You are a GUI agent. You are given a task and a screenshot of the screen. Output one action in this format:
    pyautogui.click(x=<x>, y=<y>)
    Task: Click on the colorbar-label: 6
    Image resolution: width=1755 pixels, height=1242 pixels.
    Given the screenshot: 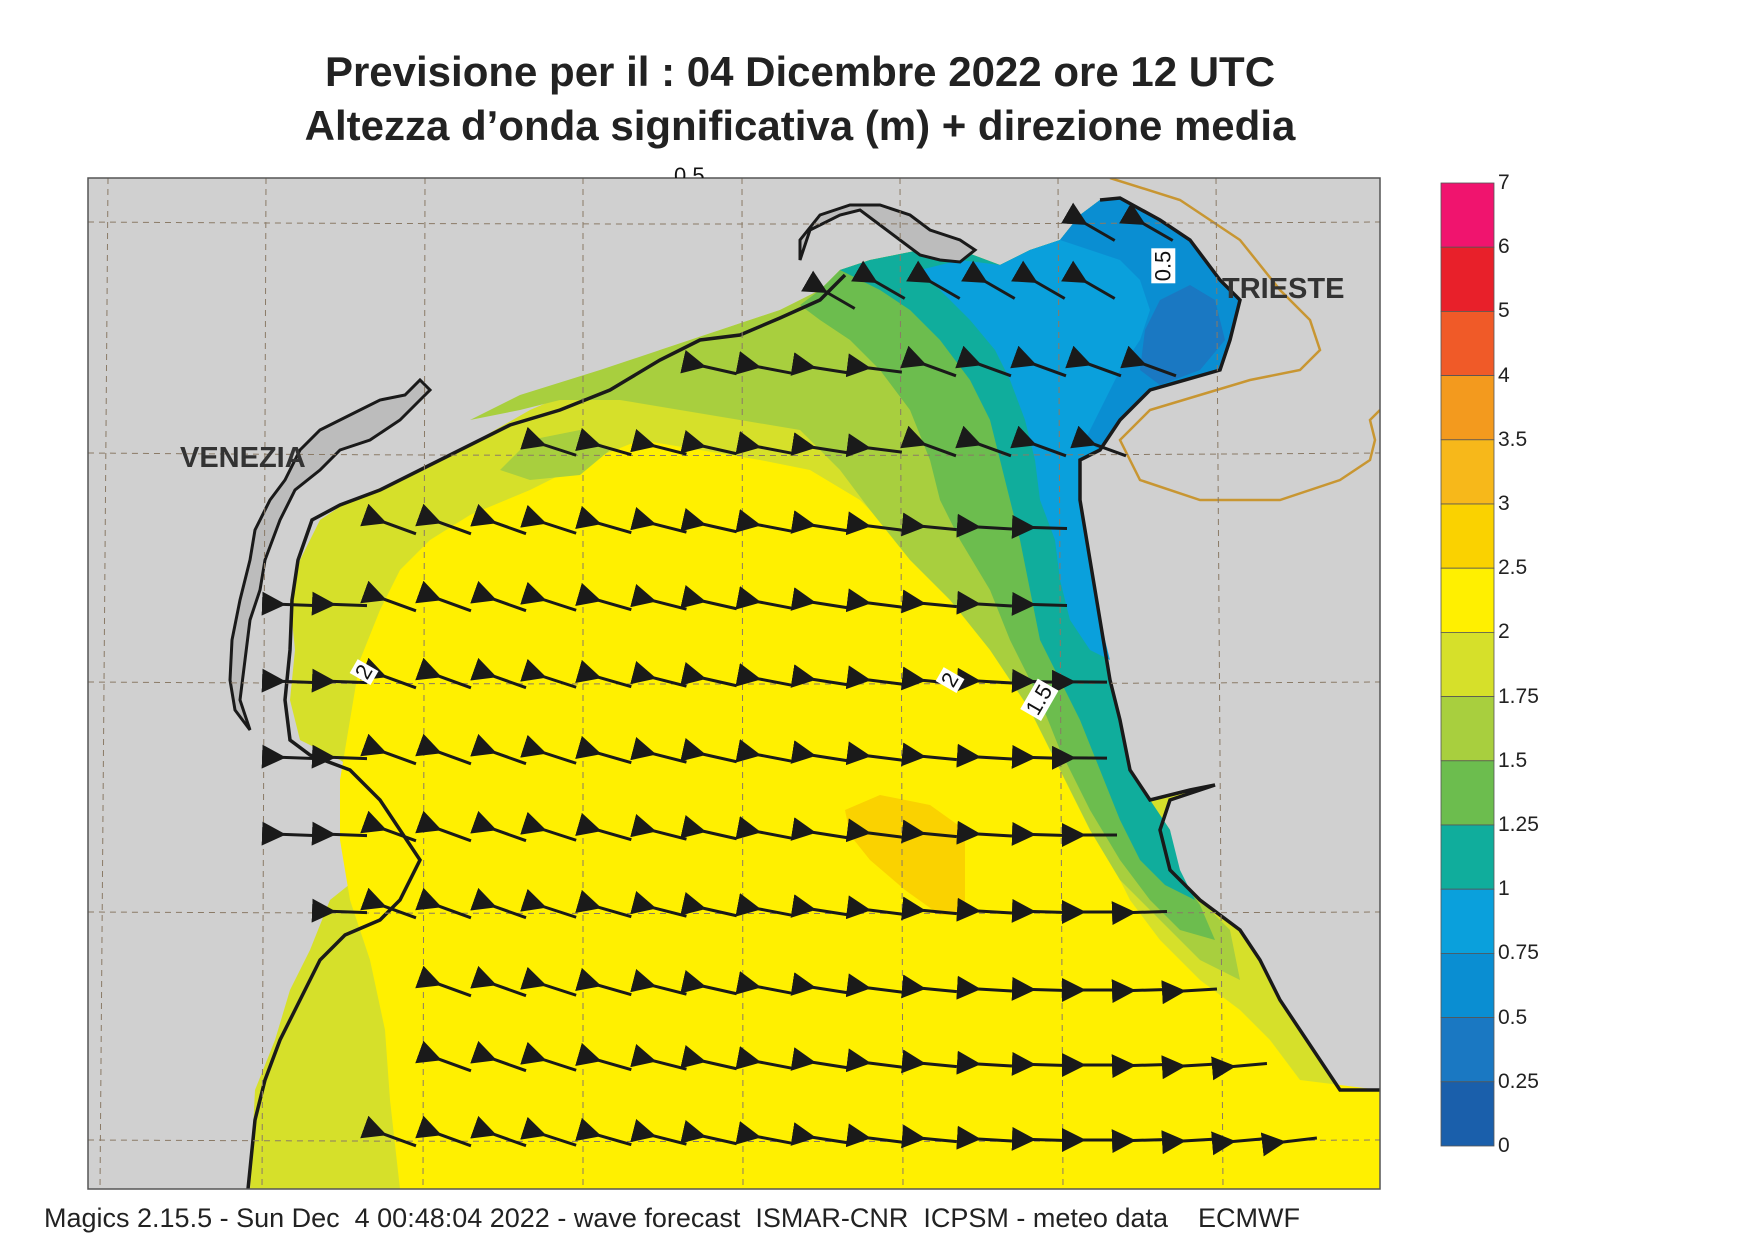 What is the action you would take?
    pyautogui.click(x=1504, y=247)
    